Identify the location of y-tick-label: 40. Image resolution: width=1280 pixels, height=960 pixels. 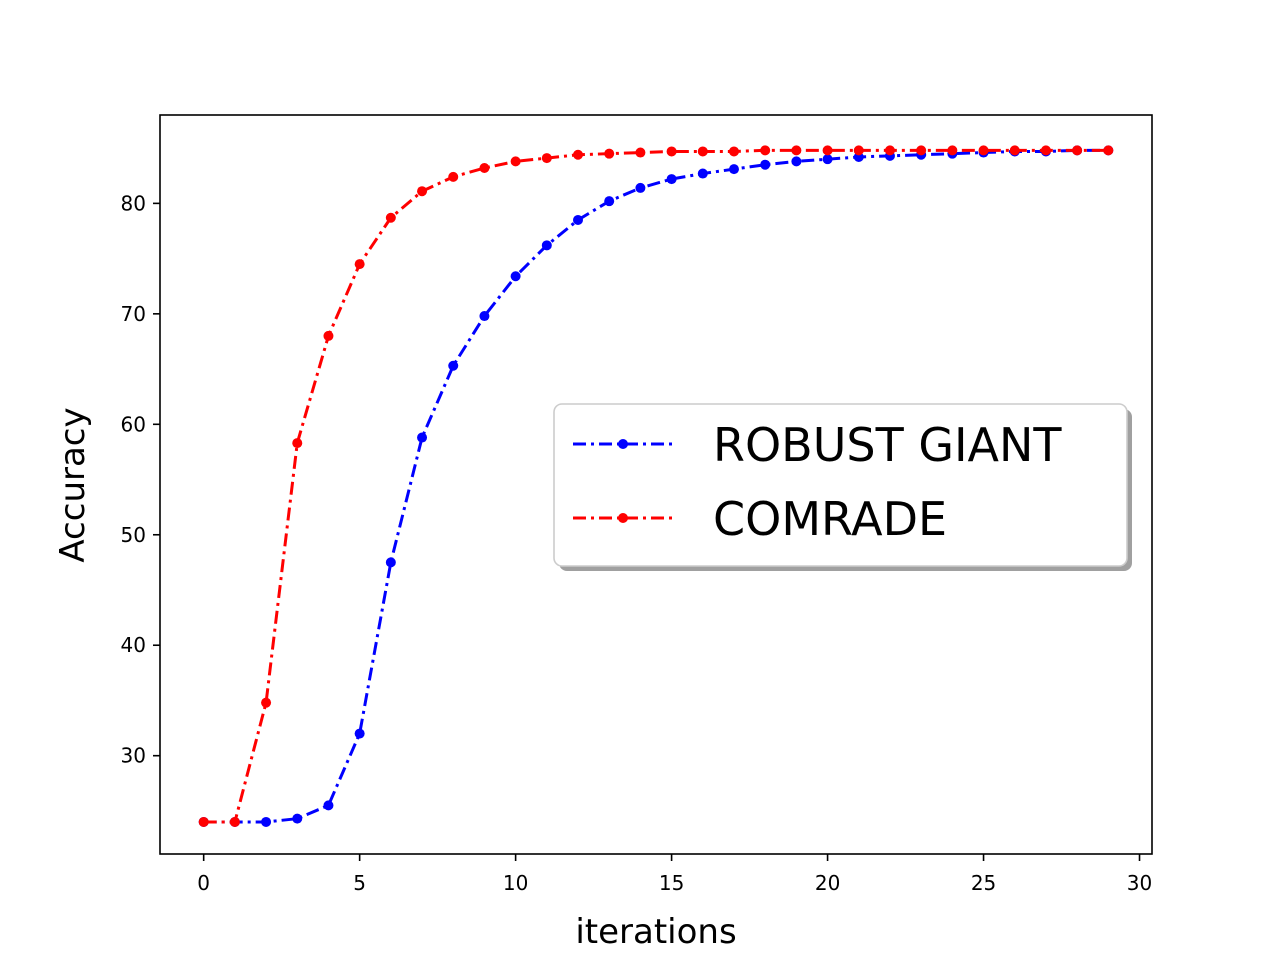
(133, 645).